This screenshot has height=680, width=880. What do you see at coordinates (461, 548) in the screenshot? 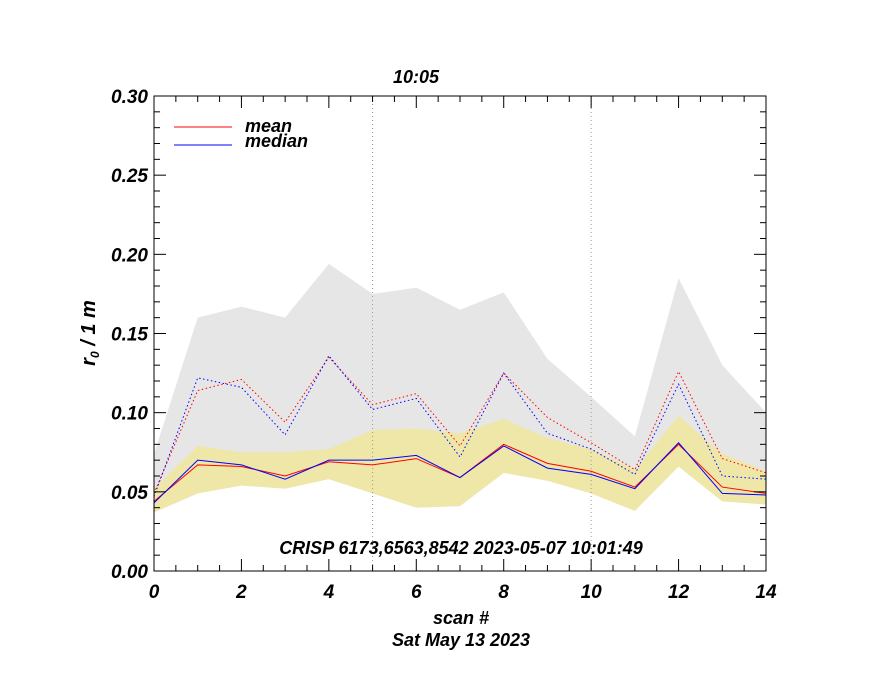
I see `instrument-annotation: CRISP 6173,6563,8542 2023-05-07 10:01:49` at bounding box center [461, 548].